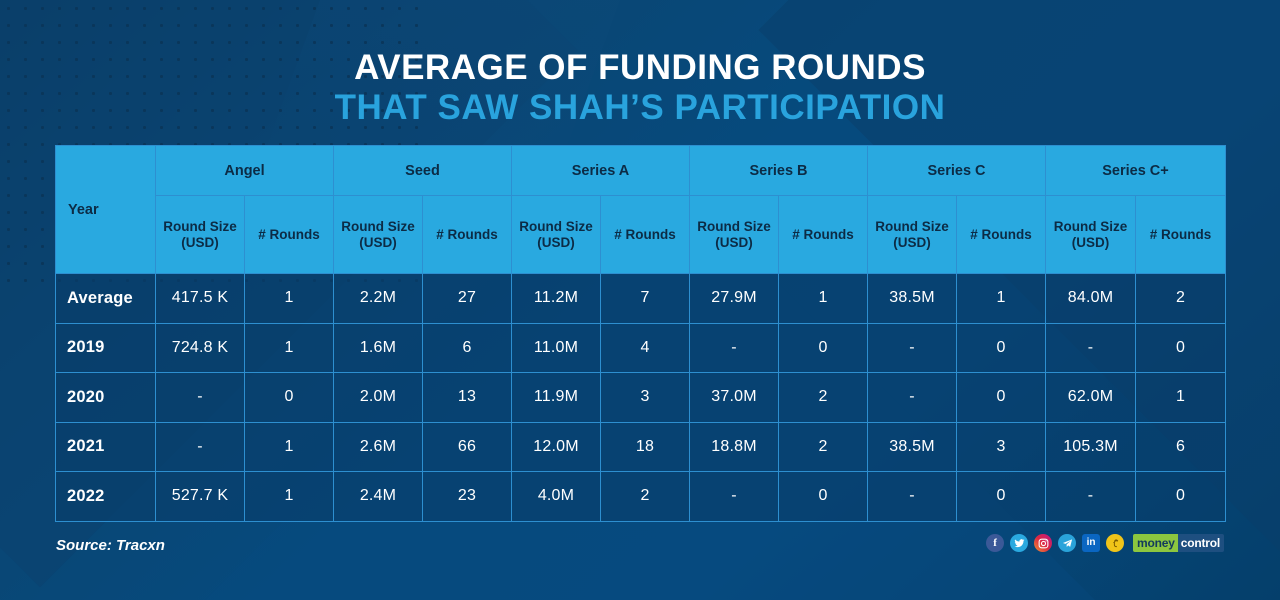 Image resolution: width=1280 pixels, height=600 pixels. I want to click on cell: 18.8M, so click(734, 446).